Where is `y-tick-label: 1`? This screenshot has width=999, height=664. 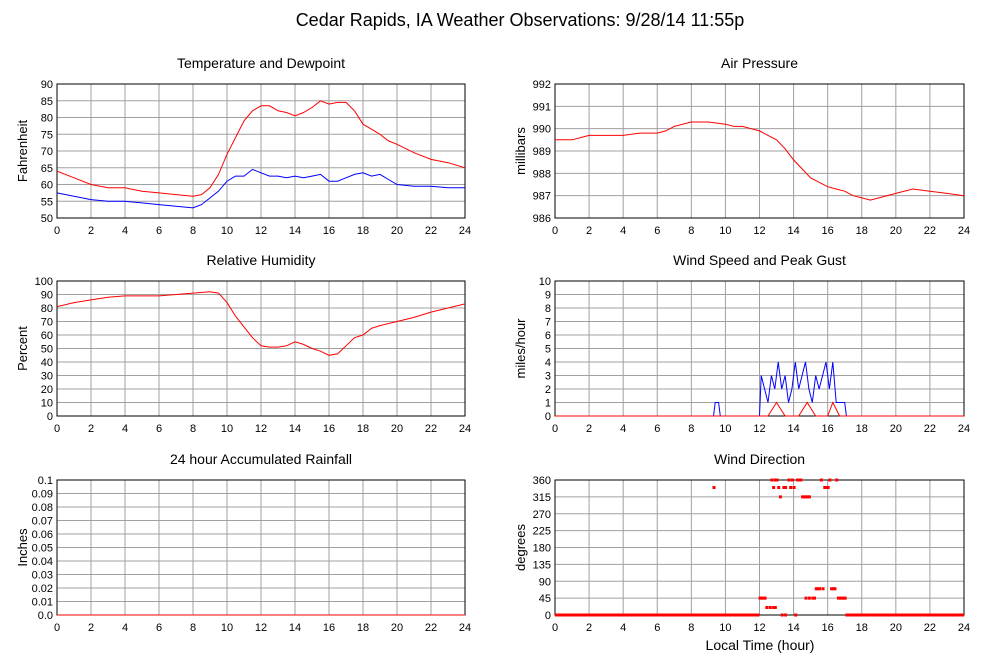 y-tick-label: 1 is located at coordinates (548, 404).